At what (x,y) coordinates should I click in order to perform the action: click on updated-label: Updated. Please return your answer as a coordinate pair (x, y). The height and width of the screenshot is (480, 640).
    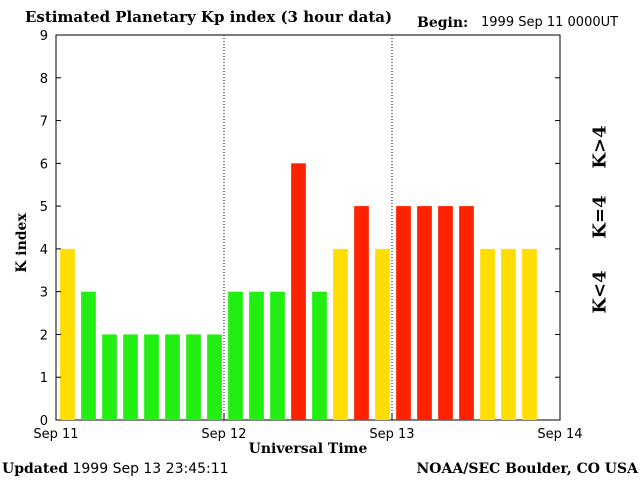
    Looking at the image, I should click on (35, 469).